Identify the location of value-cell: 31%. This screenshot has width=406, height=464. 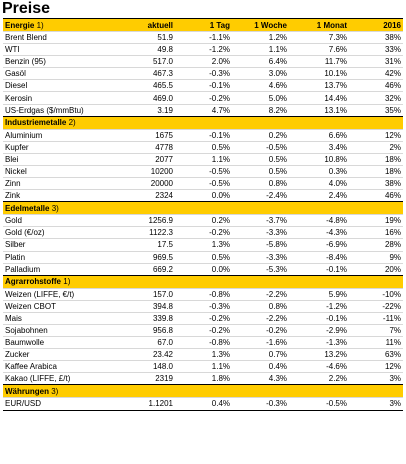
(376, 61).